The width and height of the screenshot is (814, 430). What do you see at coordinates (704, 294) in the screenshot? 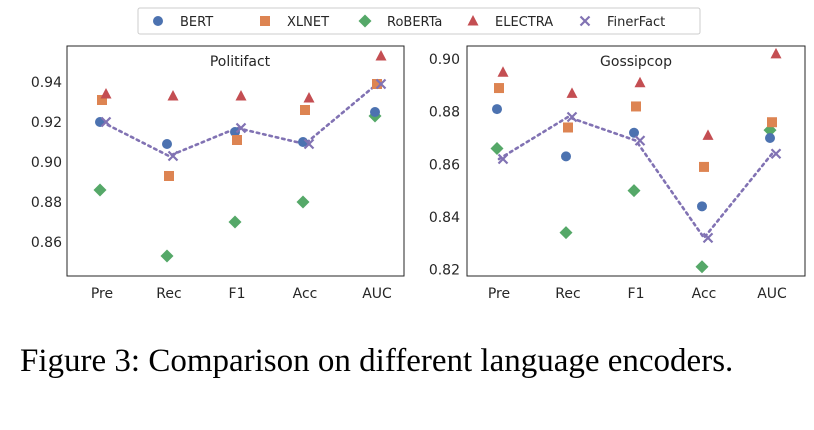
I see `gossipcop-xtick-label: Acc` at bounding box center [704, 294].